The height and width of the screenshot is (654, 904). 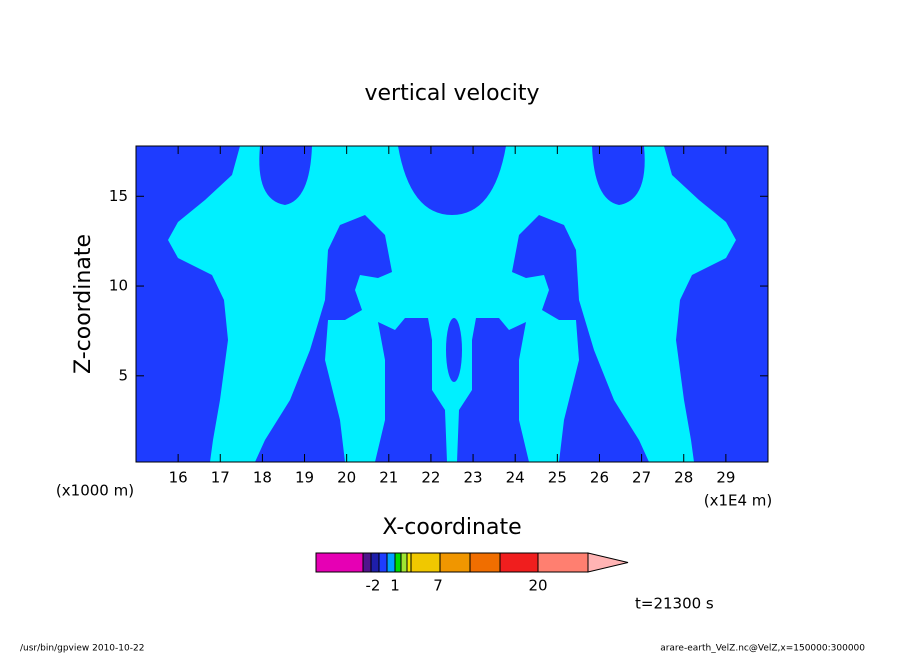 I want to click on colorbar-tick-label: 7, so click(x=438, y=586).